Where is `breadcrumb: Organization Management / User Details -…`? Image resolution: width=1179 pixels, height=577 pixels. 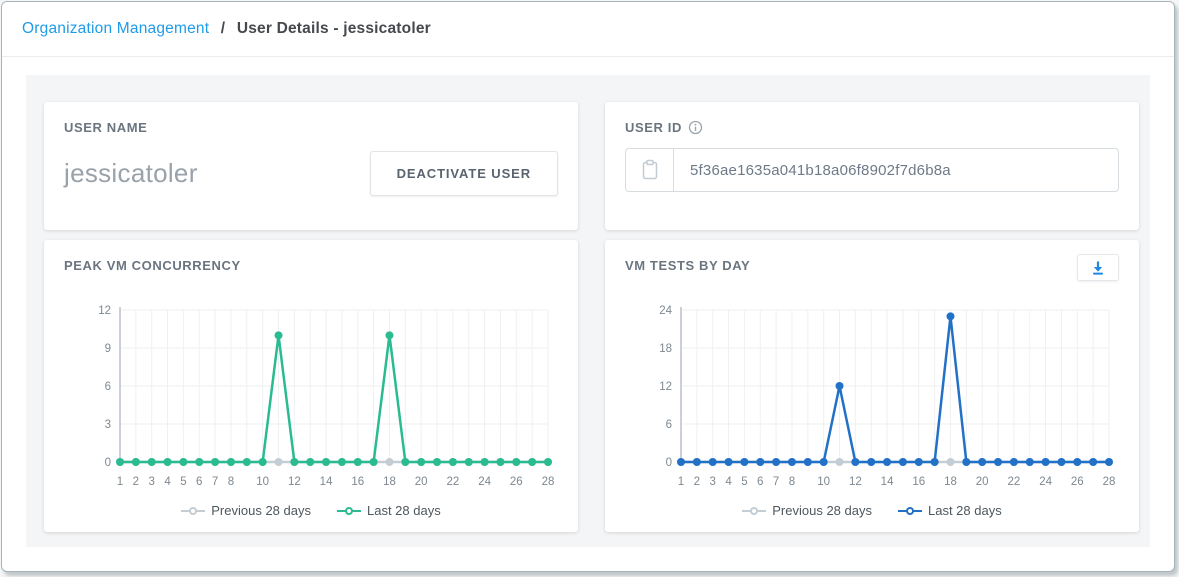 breadcrumb: Organization Management / User Details -… is located at coordinates (226, 29).